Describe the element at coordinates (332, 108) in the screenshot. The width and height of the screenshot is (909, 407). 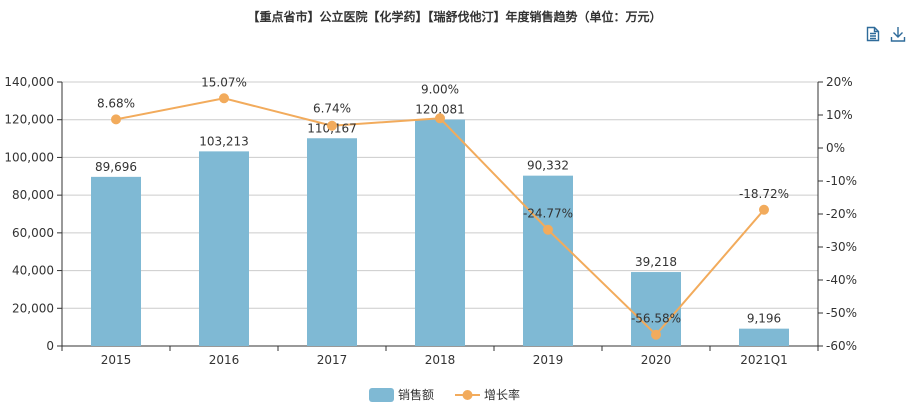
I see `growth-label: 6.74%` at that location.